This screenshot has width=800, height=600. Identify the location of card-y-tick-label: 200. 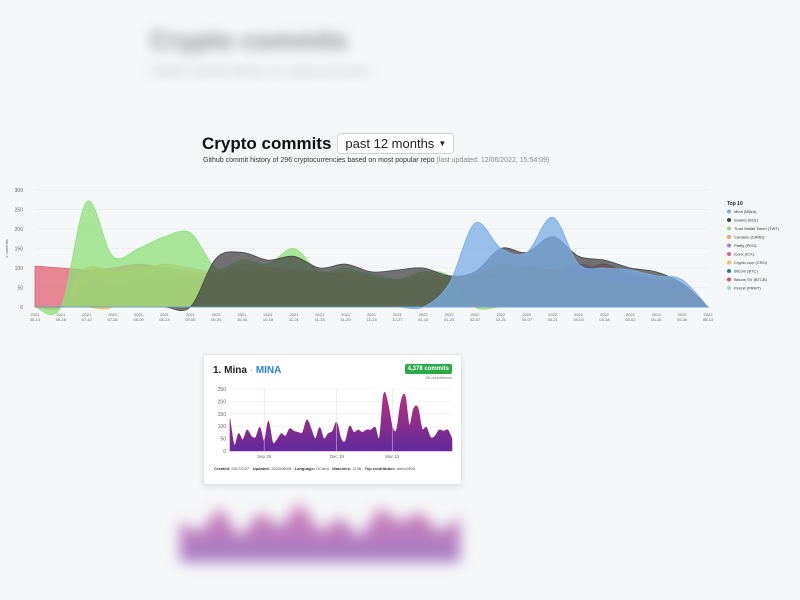
(222, 402).